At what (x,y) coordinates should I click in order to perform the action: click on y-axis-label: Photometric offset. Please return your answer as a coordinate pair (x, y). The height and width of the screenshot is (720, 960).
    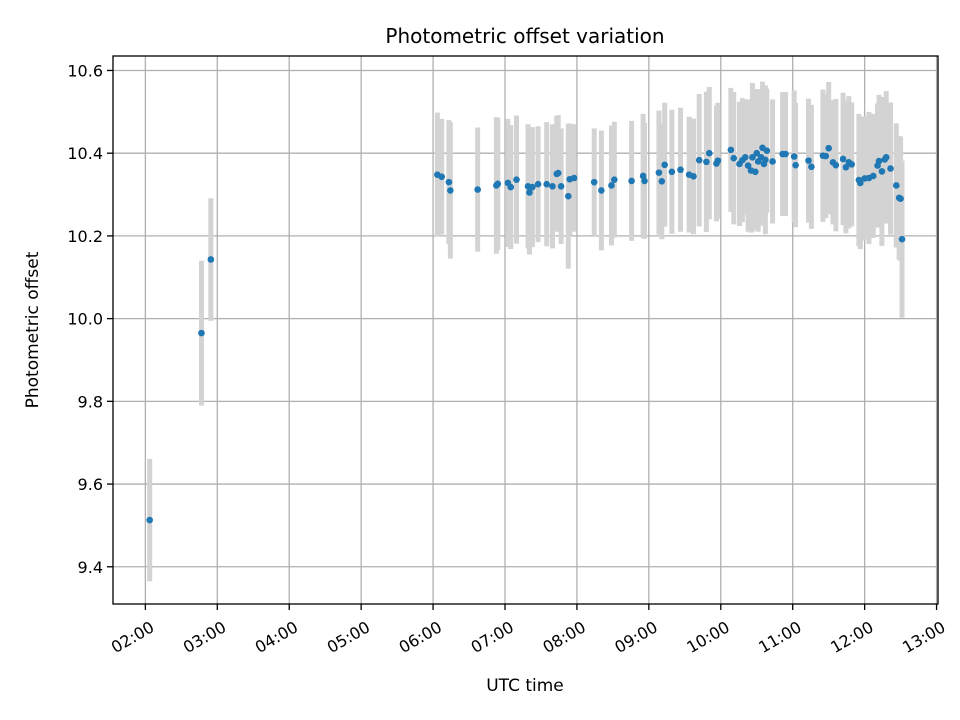
    Looking at the image, I should click on (33, 329).